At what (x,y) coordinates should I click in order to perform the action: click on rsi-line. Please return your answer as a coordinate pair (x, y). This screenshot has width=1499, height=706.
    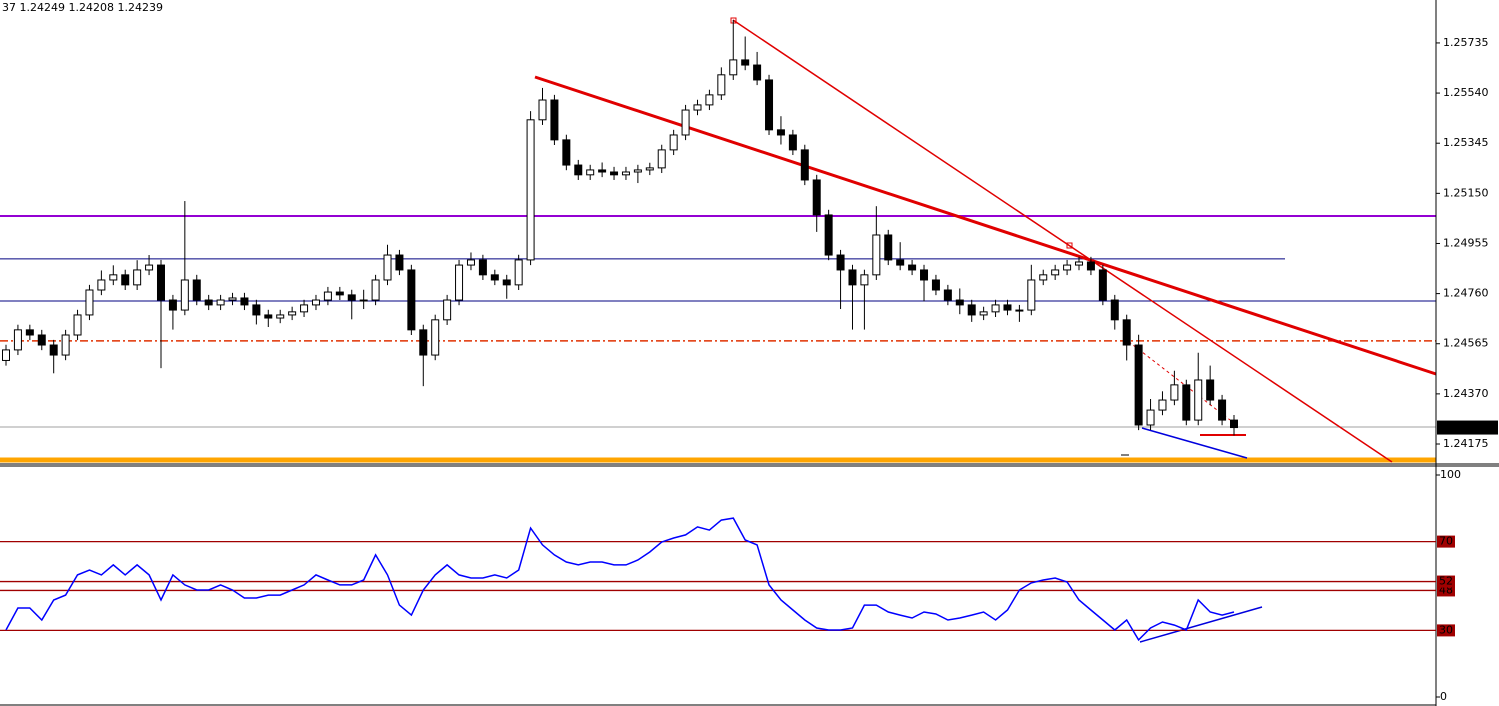
    Looking at the image, I should click on (620, 579).